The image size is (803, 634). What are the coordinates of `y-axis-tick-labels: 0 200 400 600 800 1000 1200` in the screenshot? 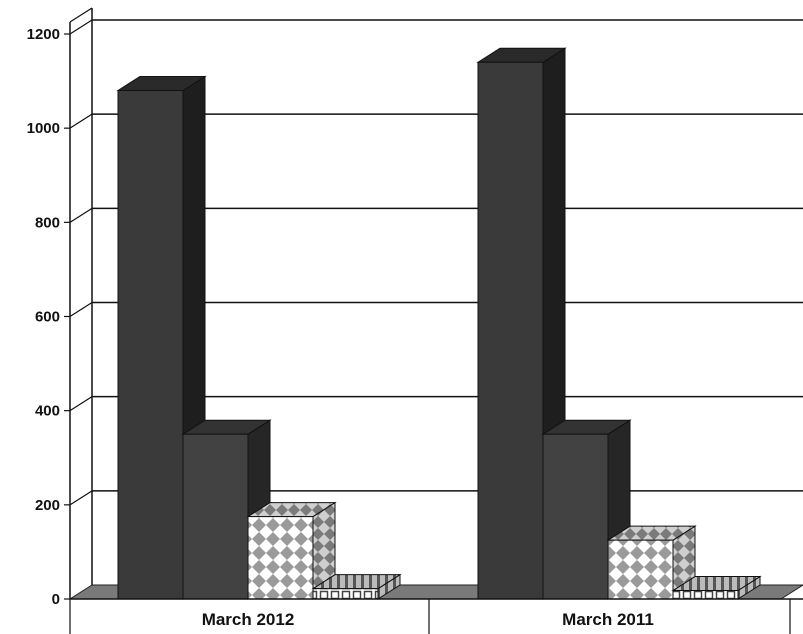 It's located at (48, 317).